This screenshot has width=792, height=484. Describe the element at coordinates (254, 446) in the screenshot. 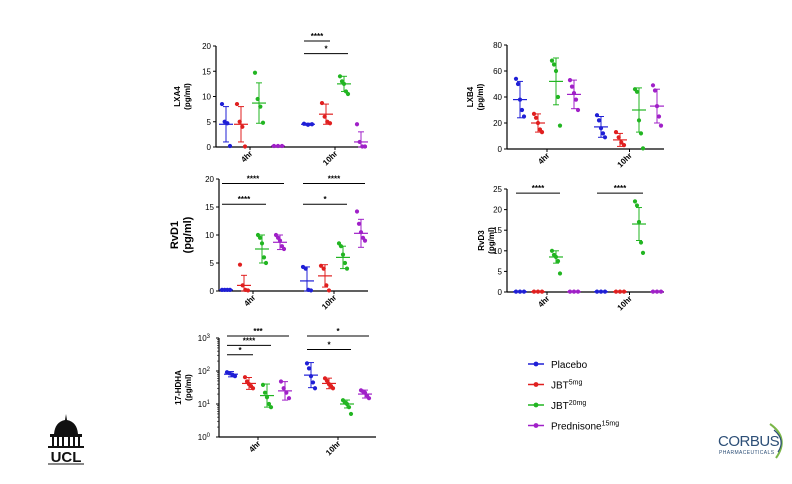

I see `hdha-xtick-label: 4hr` at that location.